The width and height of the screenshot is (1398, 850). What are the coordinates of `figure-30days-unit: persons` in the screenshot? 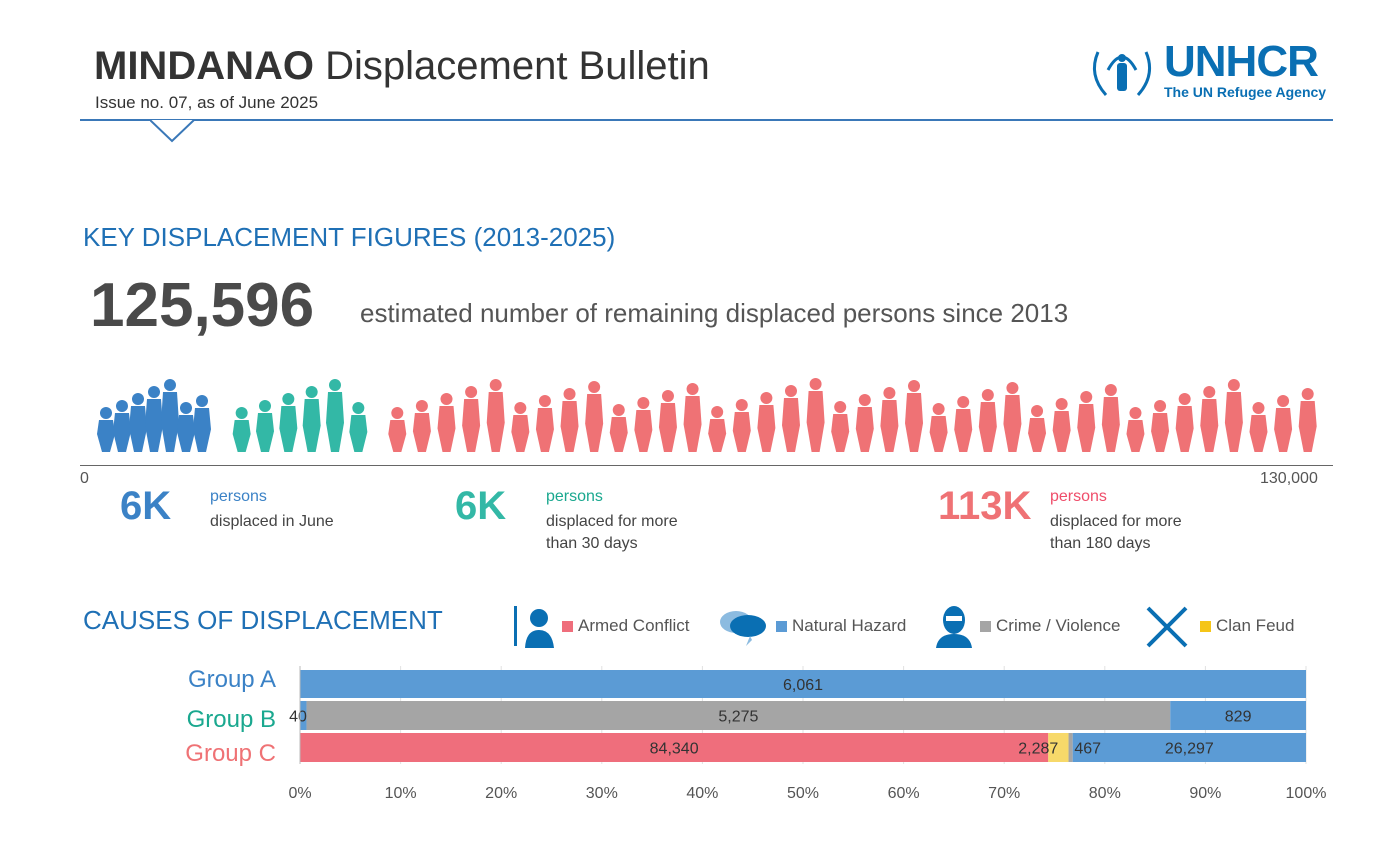 It's located at (574, 496).